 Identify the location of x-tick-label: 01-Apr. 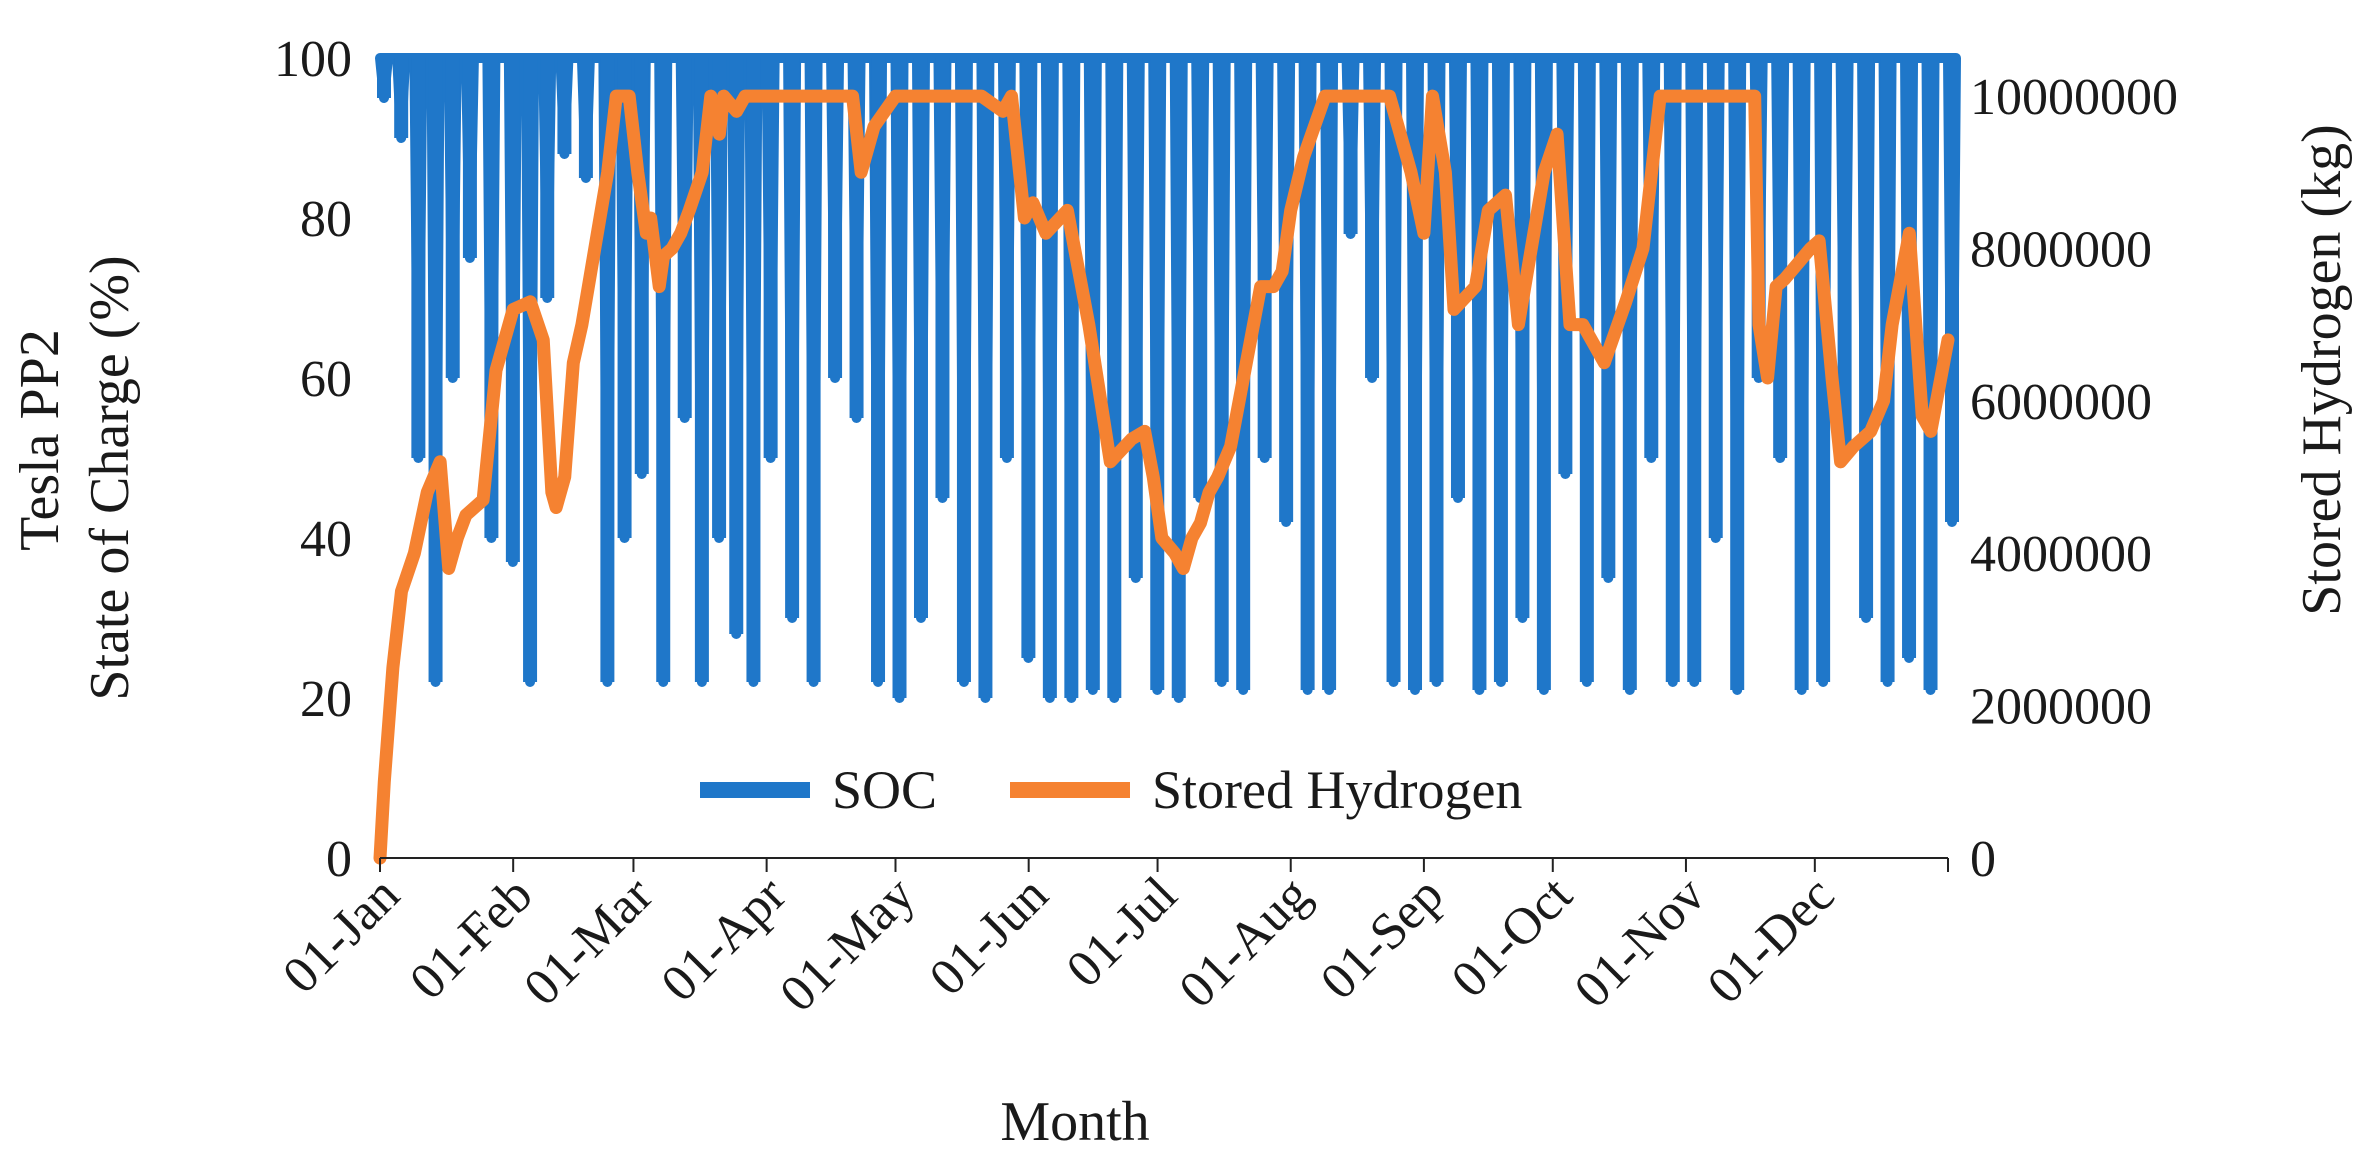
(724, 939).